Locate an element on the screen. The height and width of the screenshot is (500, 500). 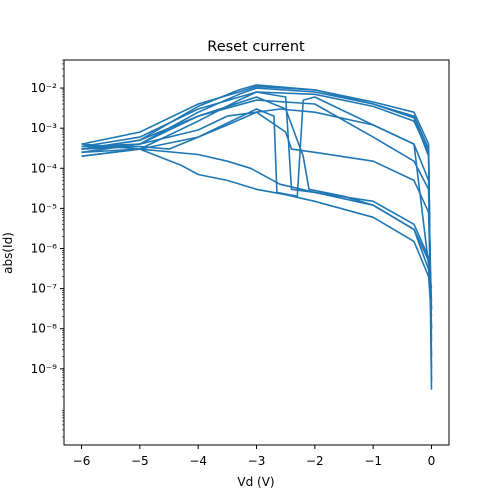
y-tick-label: 10⁻⁶ is located at coordinates (44, 248).